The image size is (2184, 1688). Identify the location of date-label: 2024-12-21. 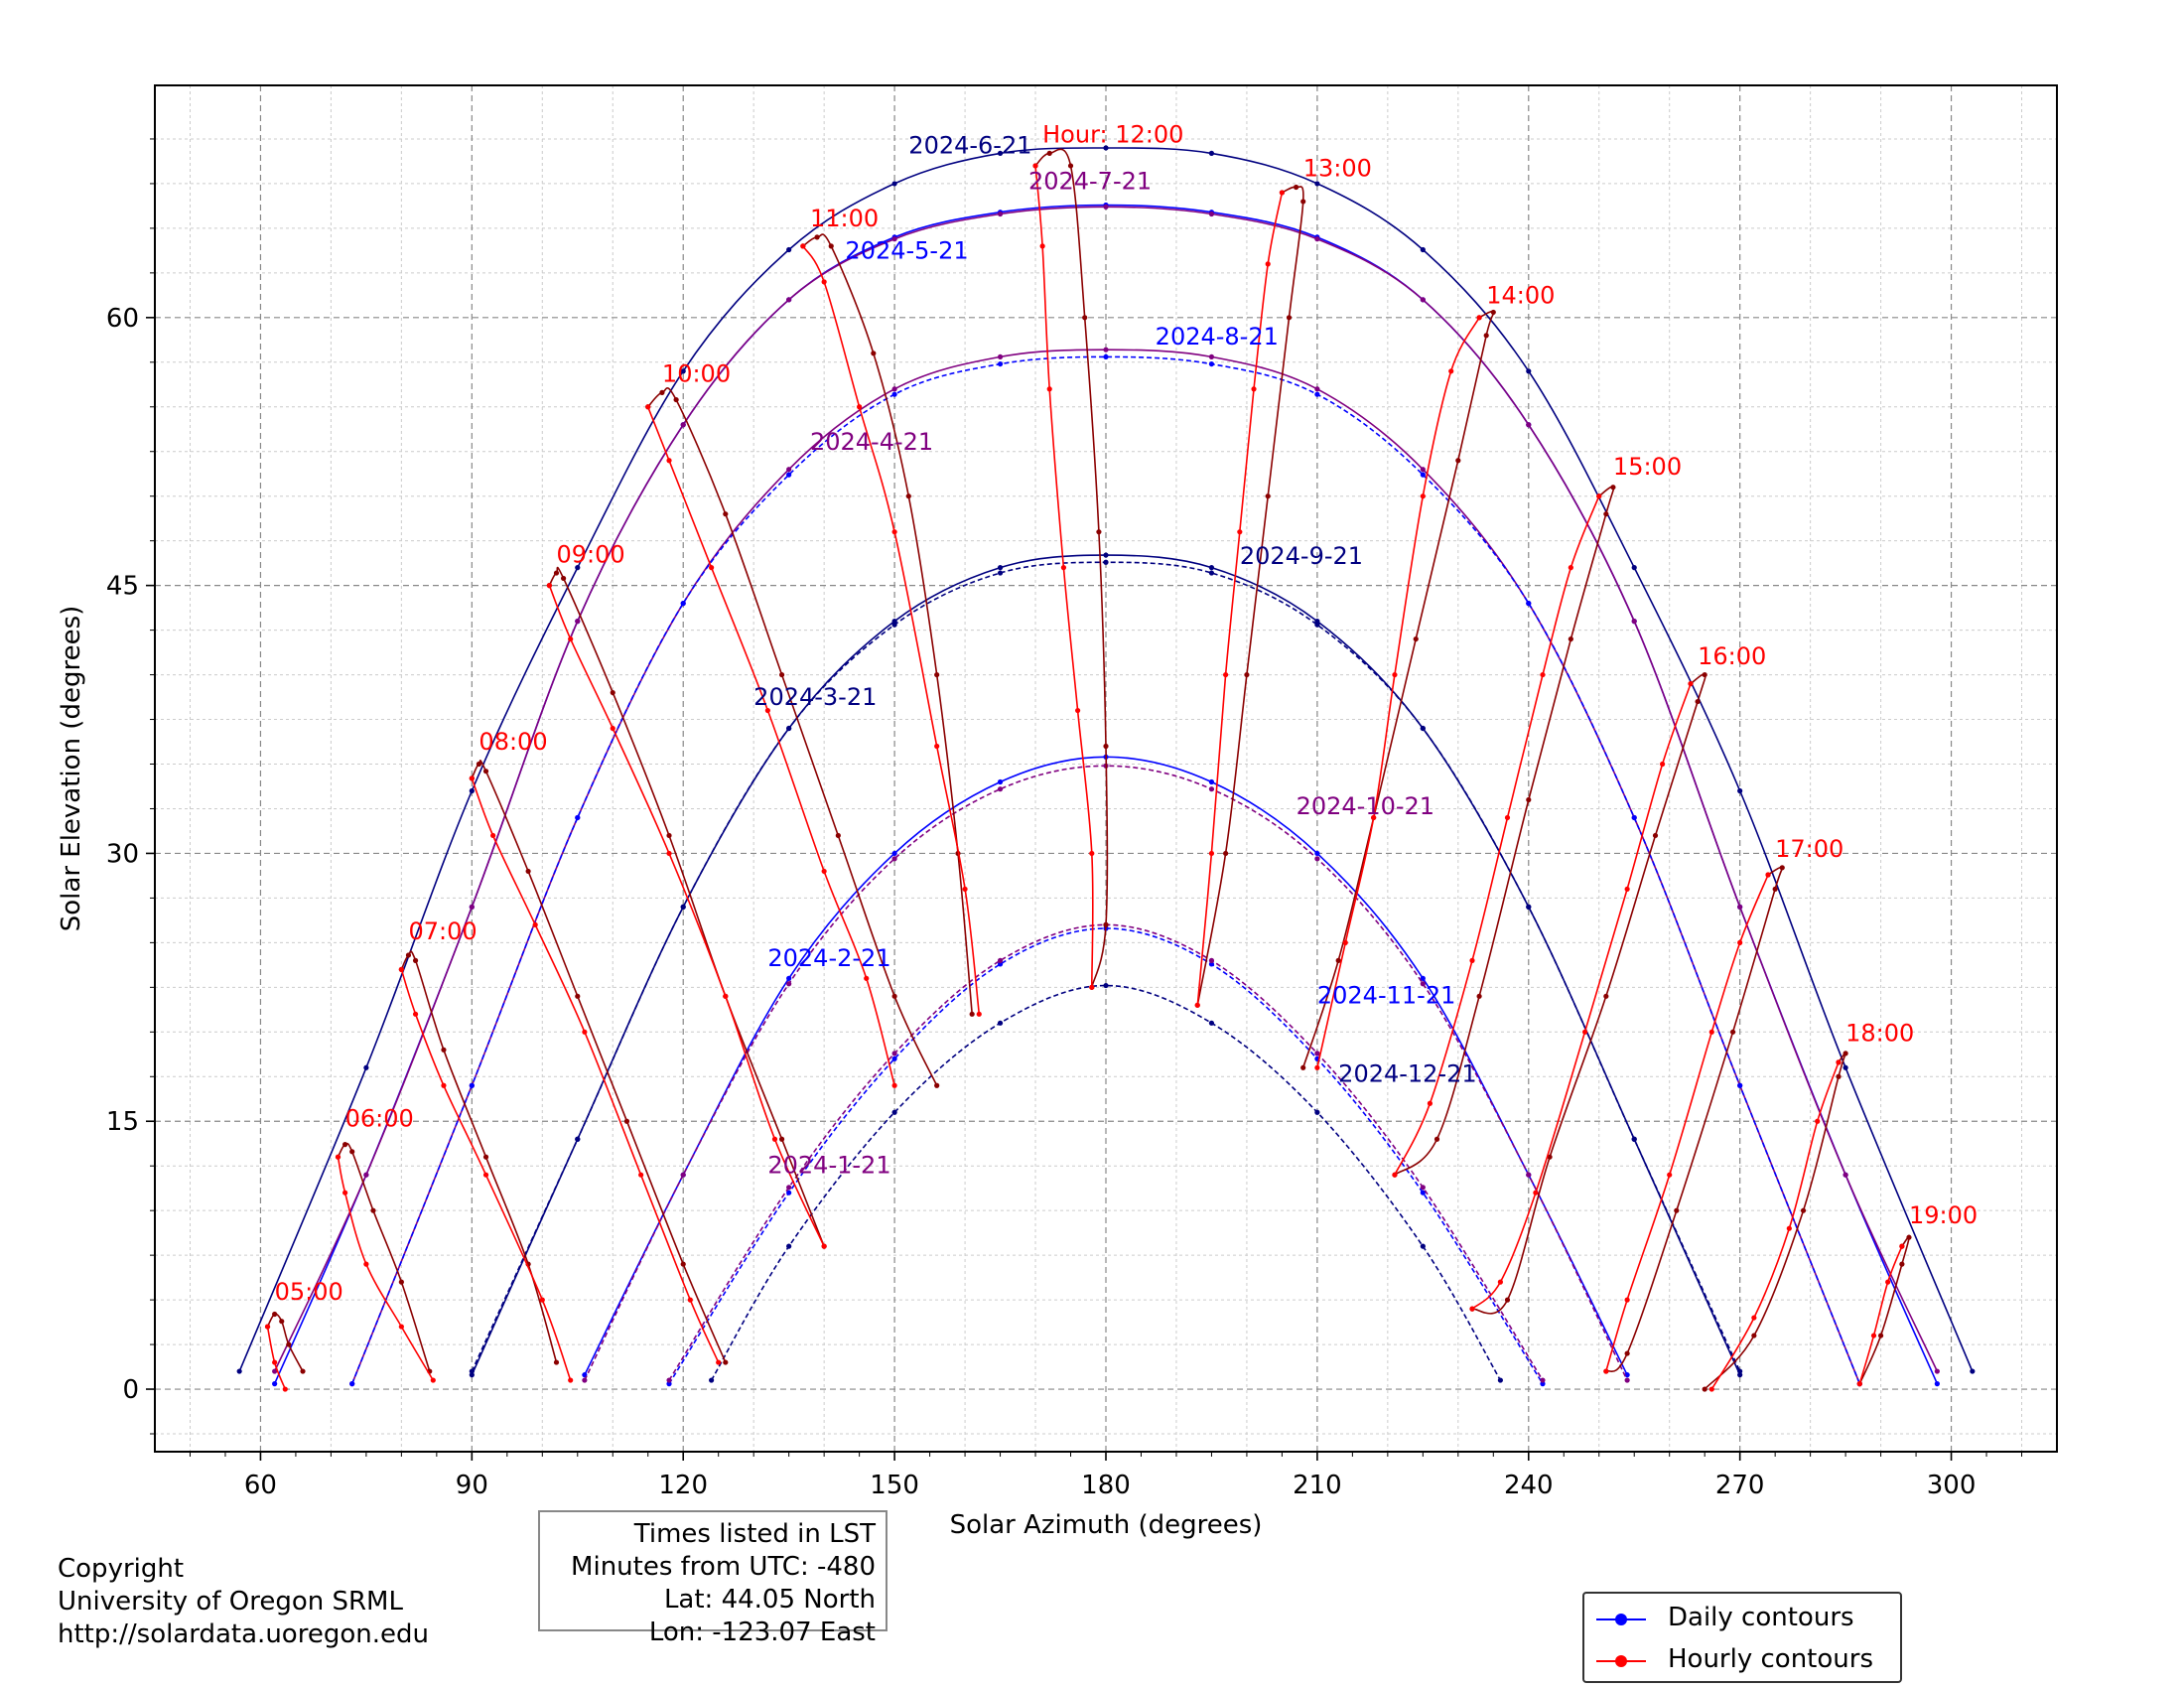
(1407, 1074).